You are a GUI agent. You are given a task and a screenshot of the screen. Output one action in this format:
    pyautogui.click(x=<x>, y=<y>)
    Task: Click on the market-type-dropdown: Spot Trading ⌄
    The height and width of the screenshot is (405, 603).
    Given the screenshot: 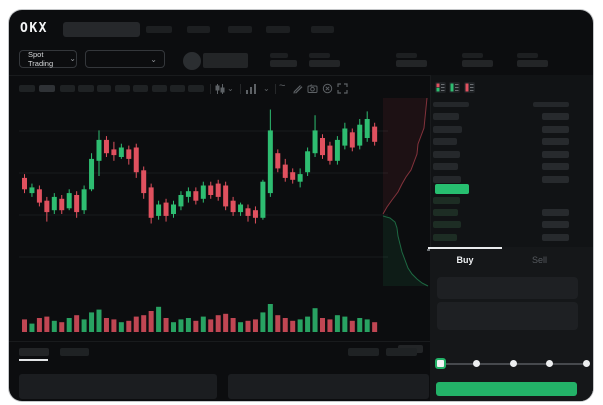 What is the action you would take?
    pyautogui.click(x=48, y=59)
    